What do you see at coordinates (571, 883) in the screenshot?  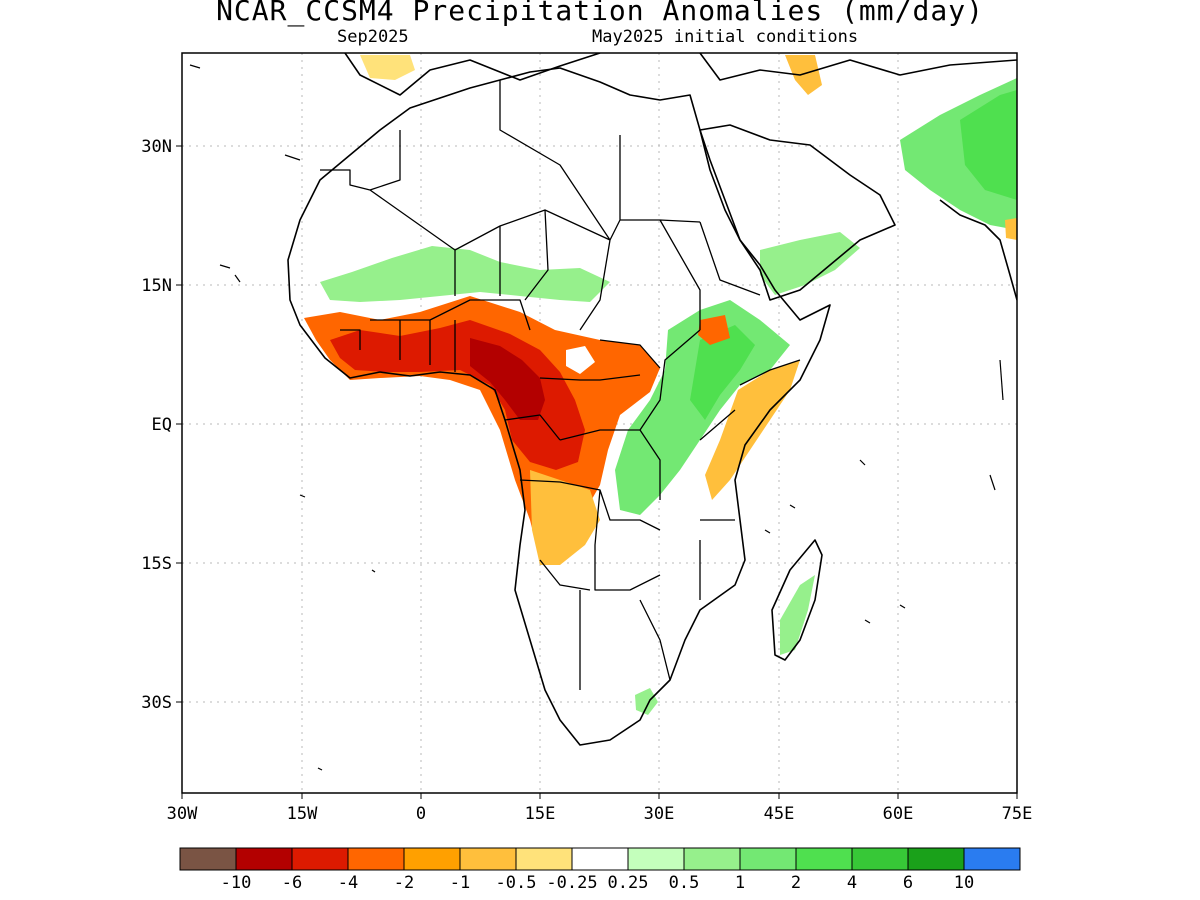 I see `colorbar-label: -0.25` at bounding box center [571, 883].